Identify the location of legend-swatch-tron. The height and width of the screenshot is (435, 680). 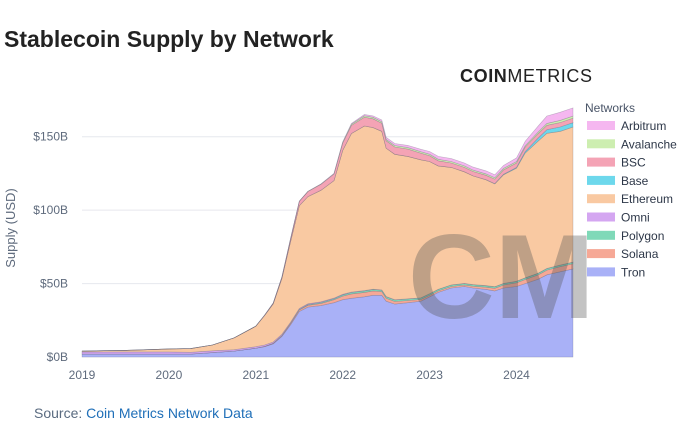
(601, 272).